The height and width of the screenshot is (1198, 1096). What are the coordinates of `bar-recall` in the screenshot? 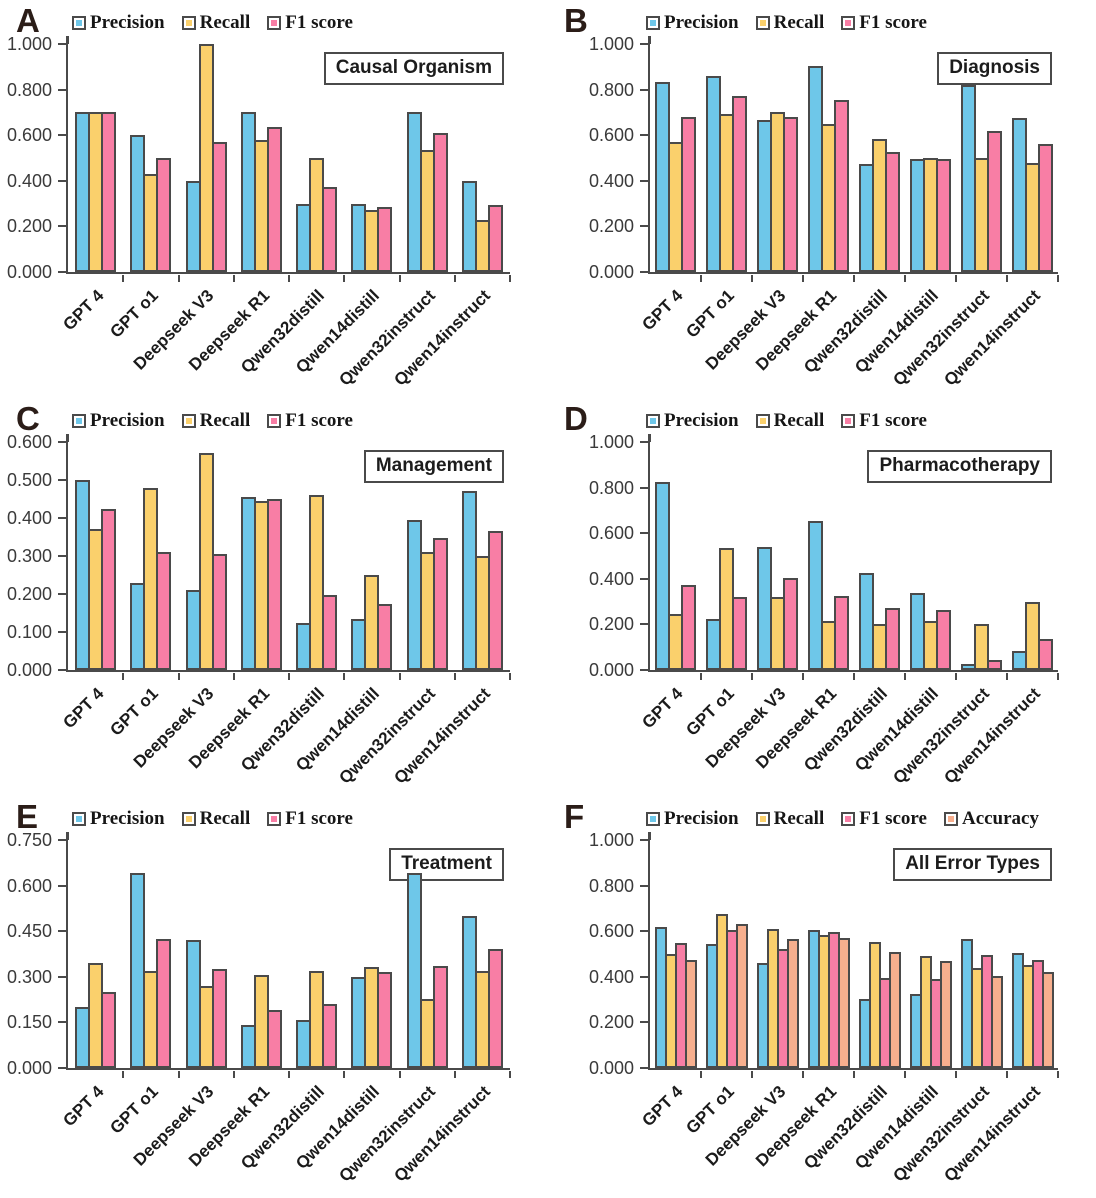 It's located at (1032, 635).